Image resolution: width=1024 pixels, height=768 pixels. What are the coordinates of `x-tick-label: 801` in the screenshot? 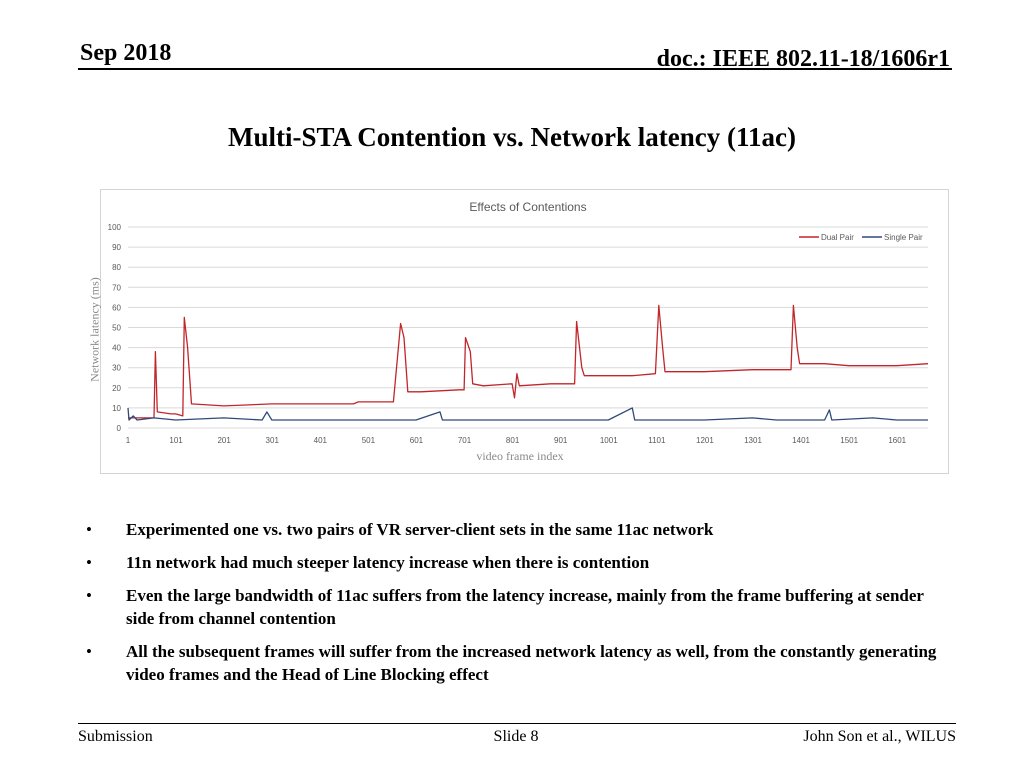 It's located at (513, 440).